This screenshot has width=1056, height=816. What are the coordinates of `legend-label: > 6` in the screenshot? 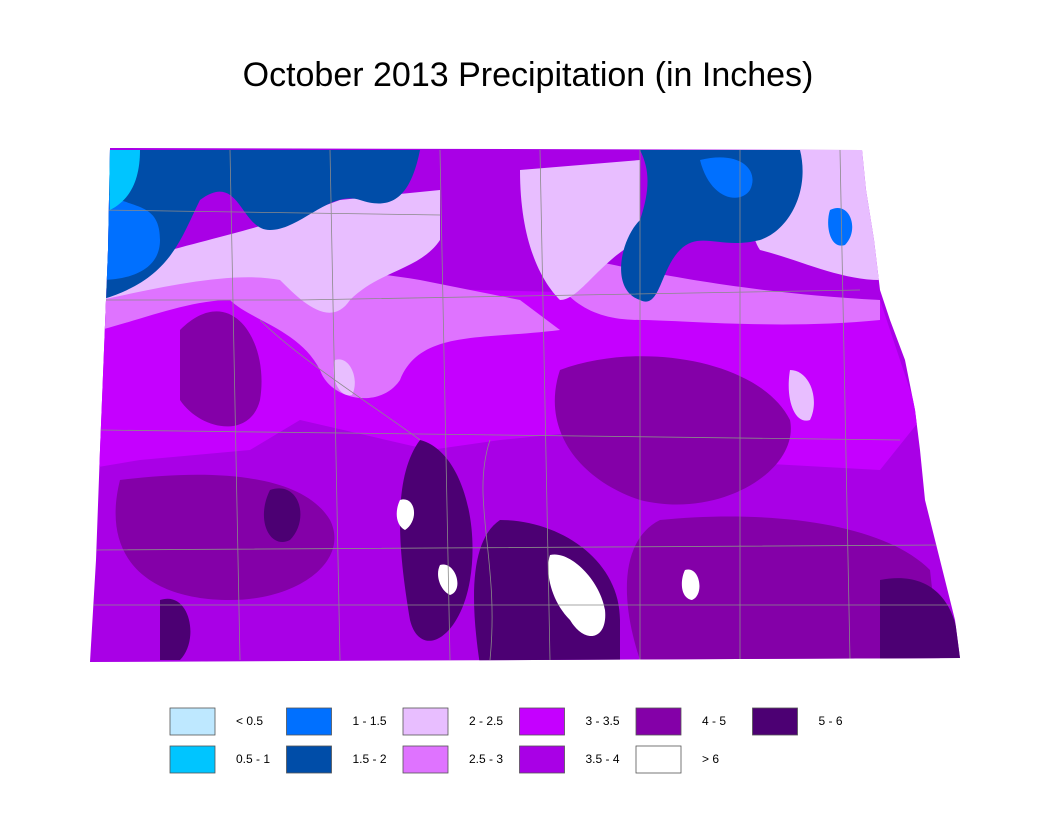 It's located at (710, 759).